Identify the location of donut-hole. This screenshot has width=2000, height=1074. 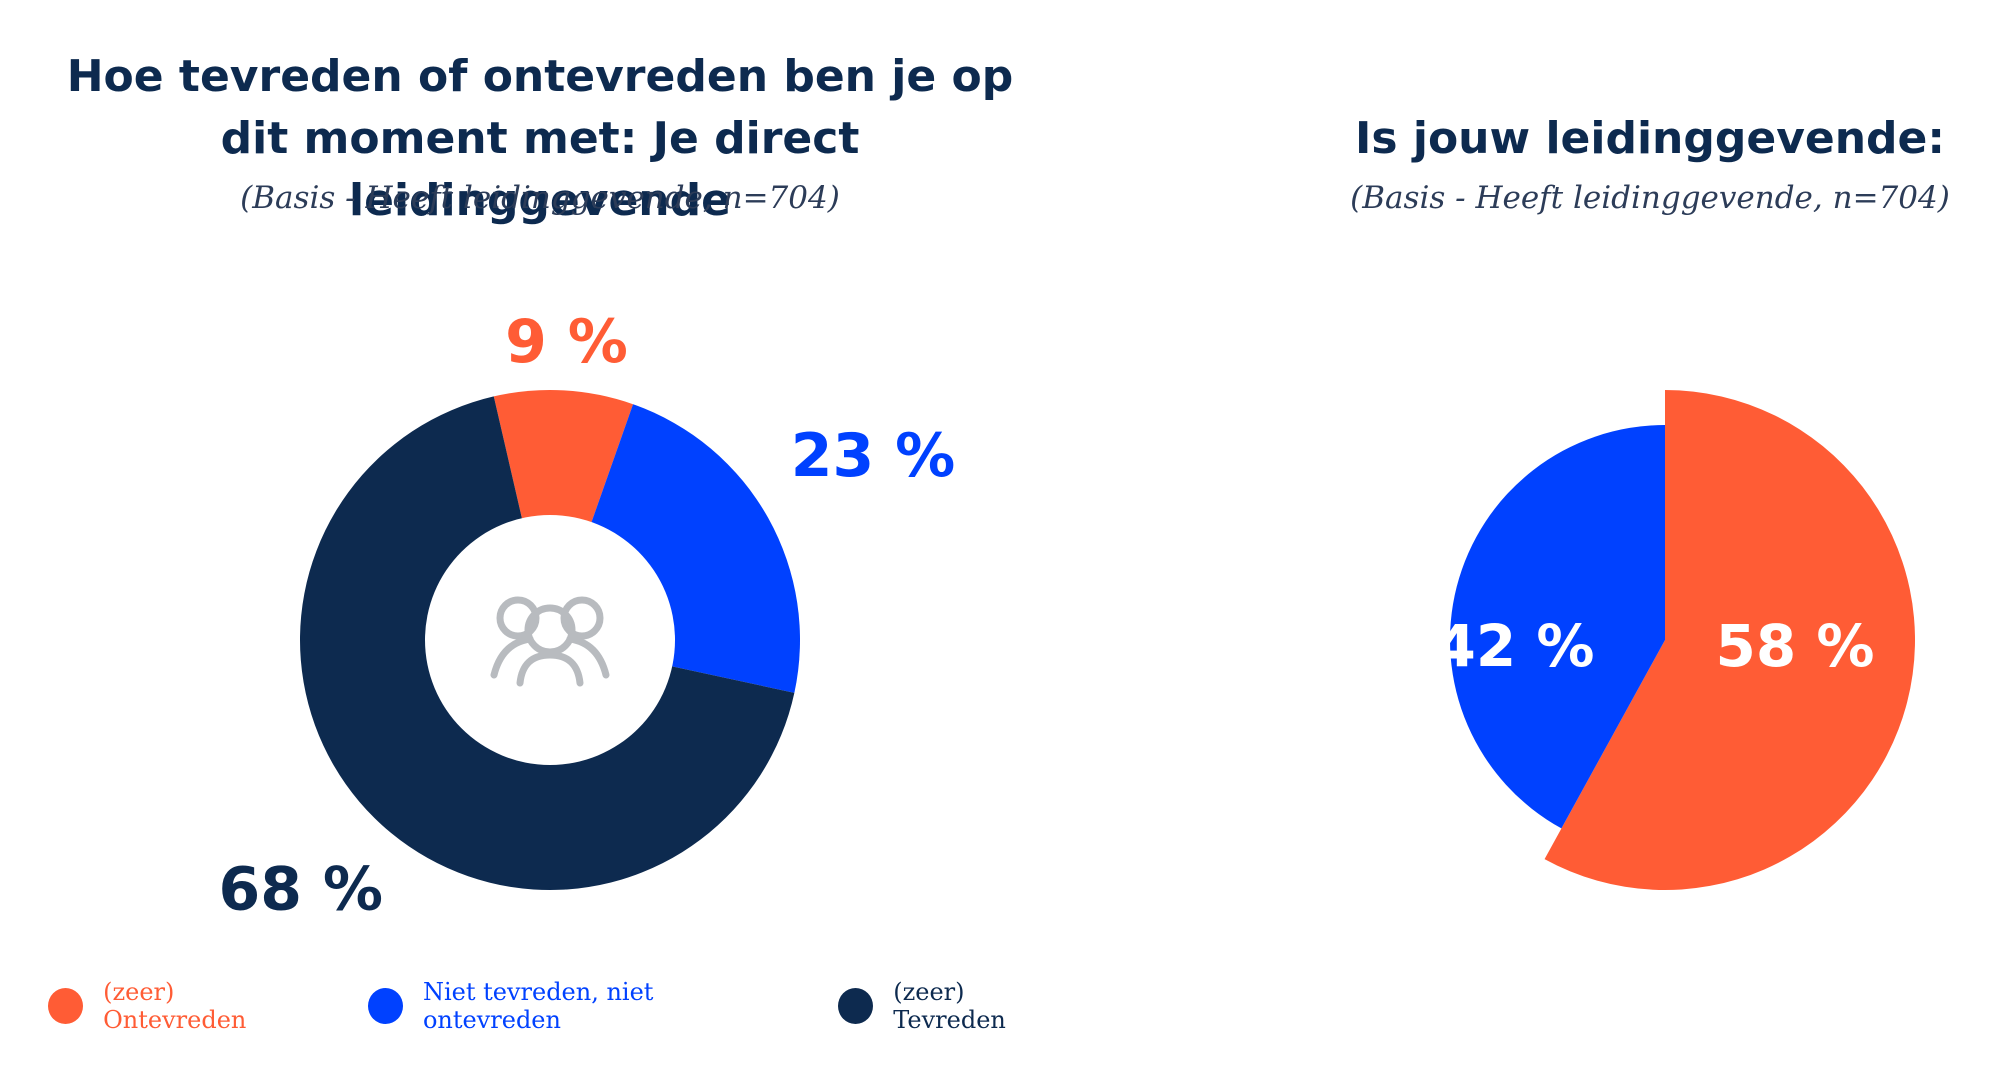
(550, 640).